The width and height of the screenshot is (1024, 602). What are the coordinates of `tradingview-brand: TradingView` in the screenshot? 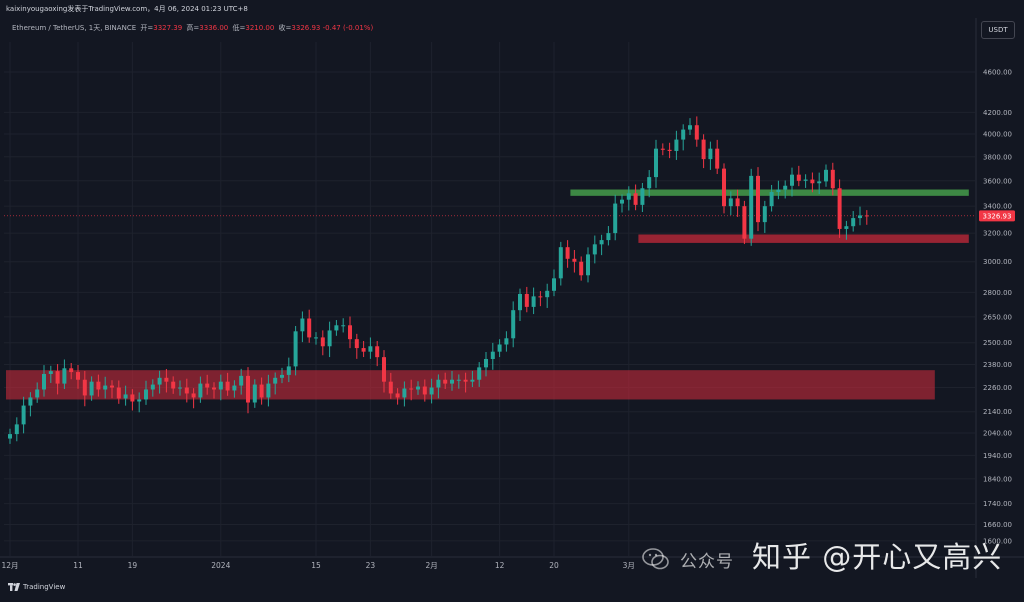 It's located at (36, 587).